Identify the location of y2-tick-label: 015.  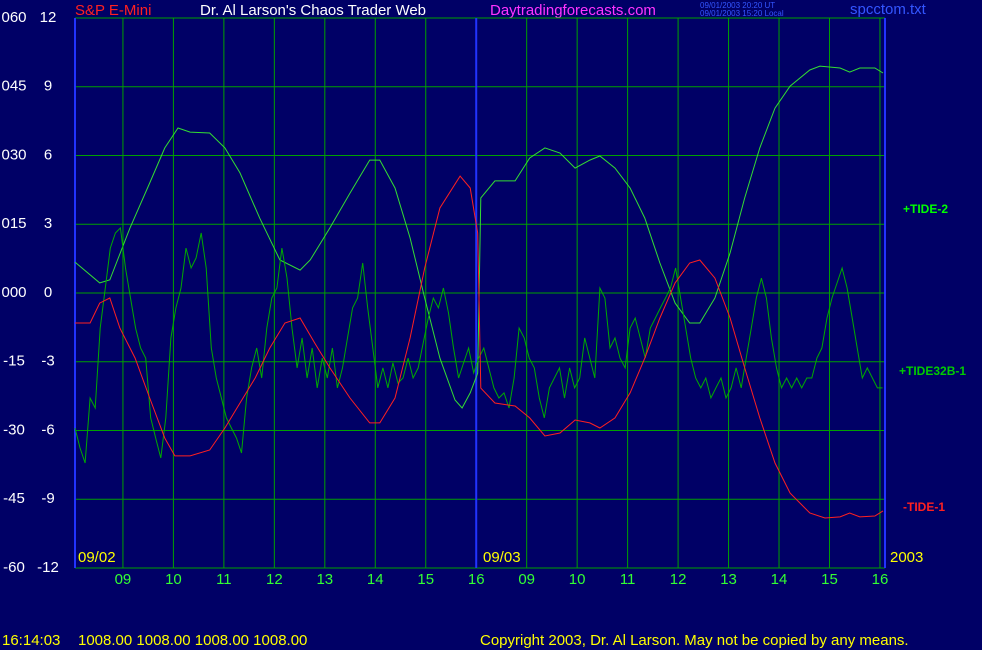
(13, 223).